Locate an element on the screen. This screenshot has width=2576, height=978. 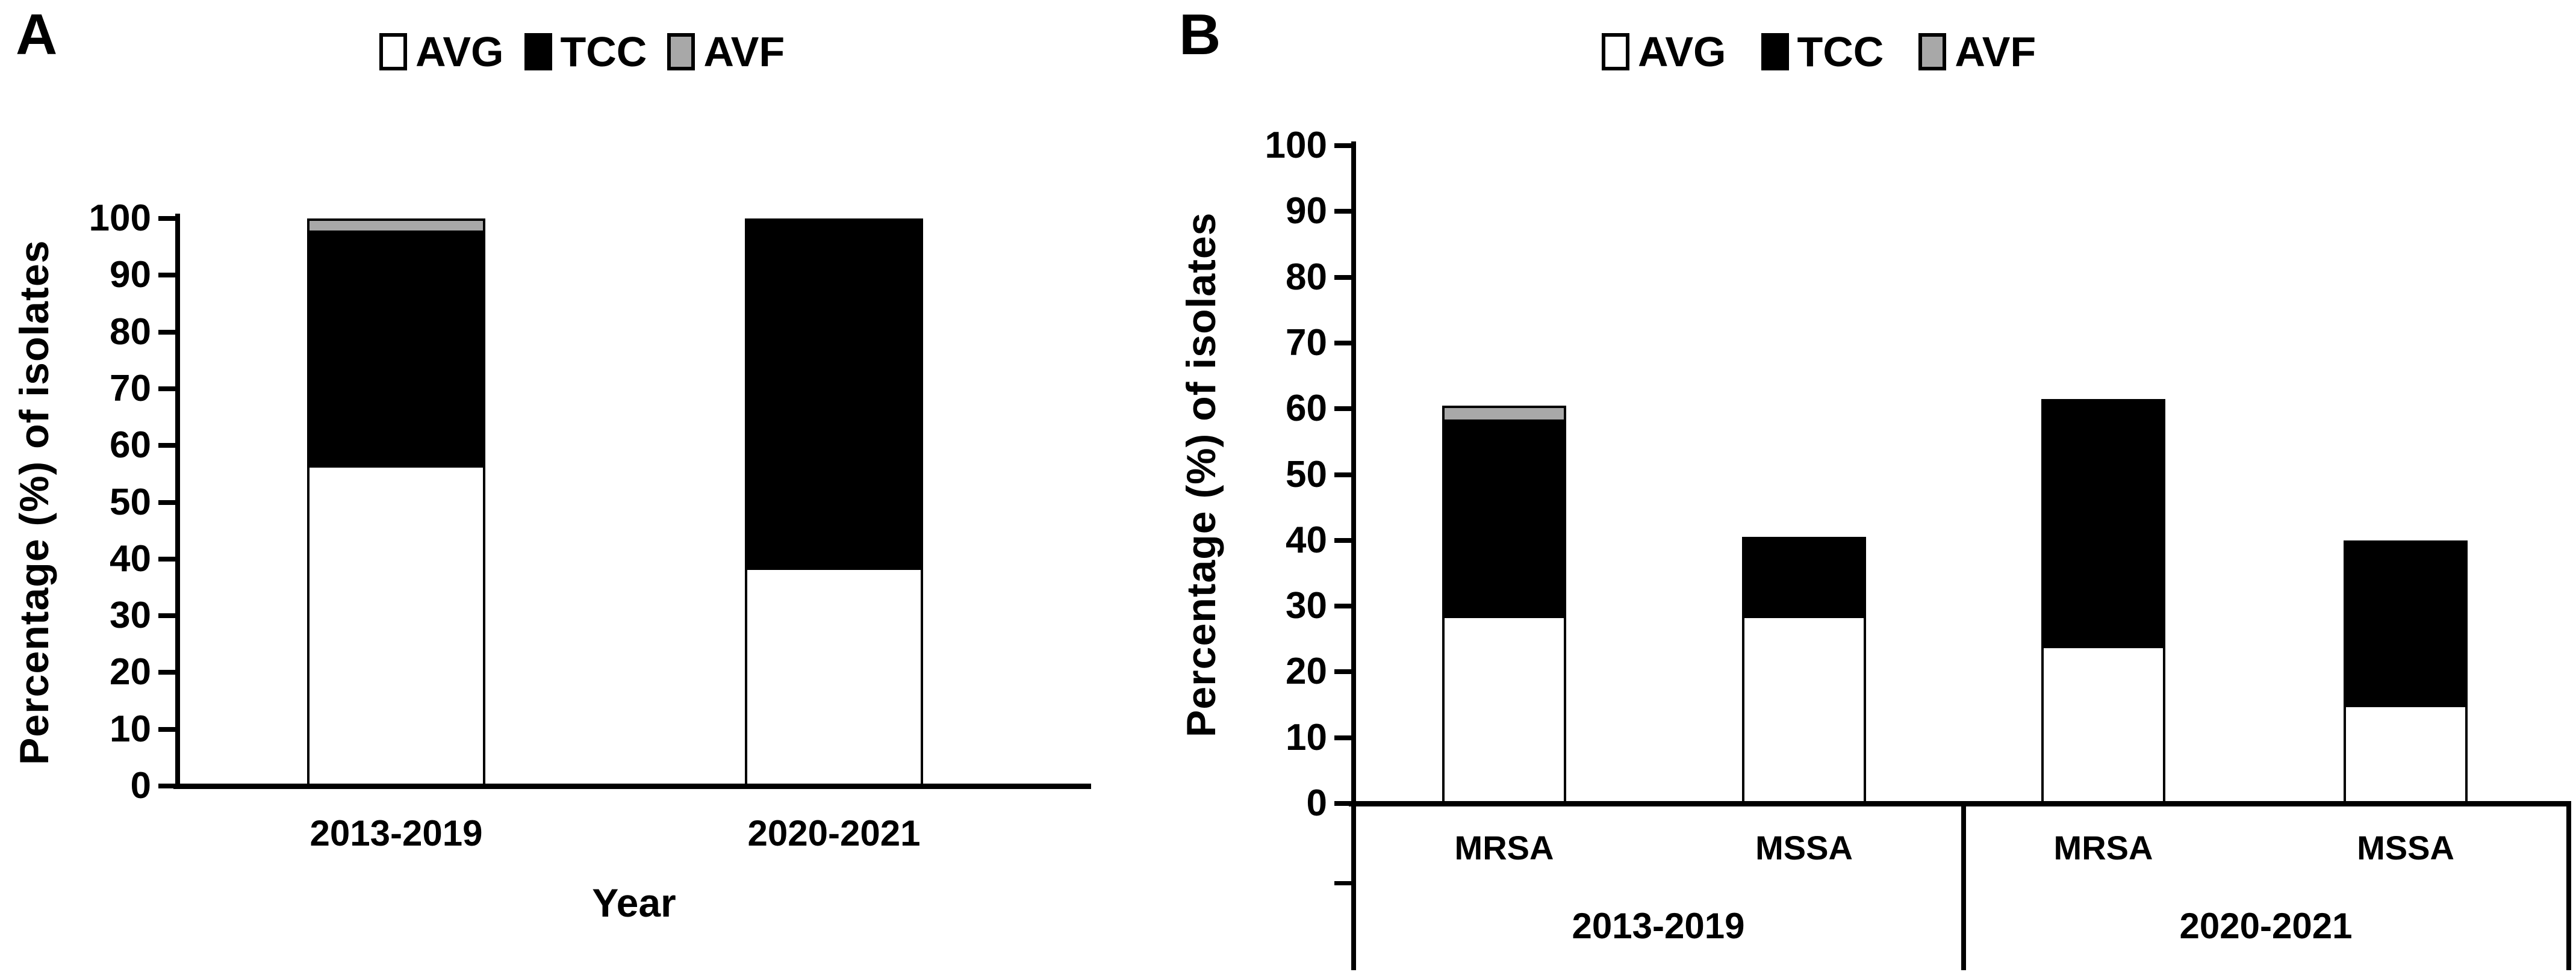
category-label-1: 2020-2021 is located at coordinates (834, 833).